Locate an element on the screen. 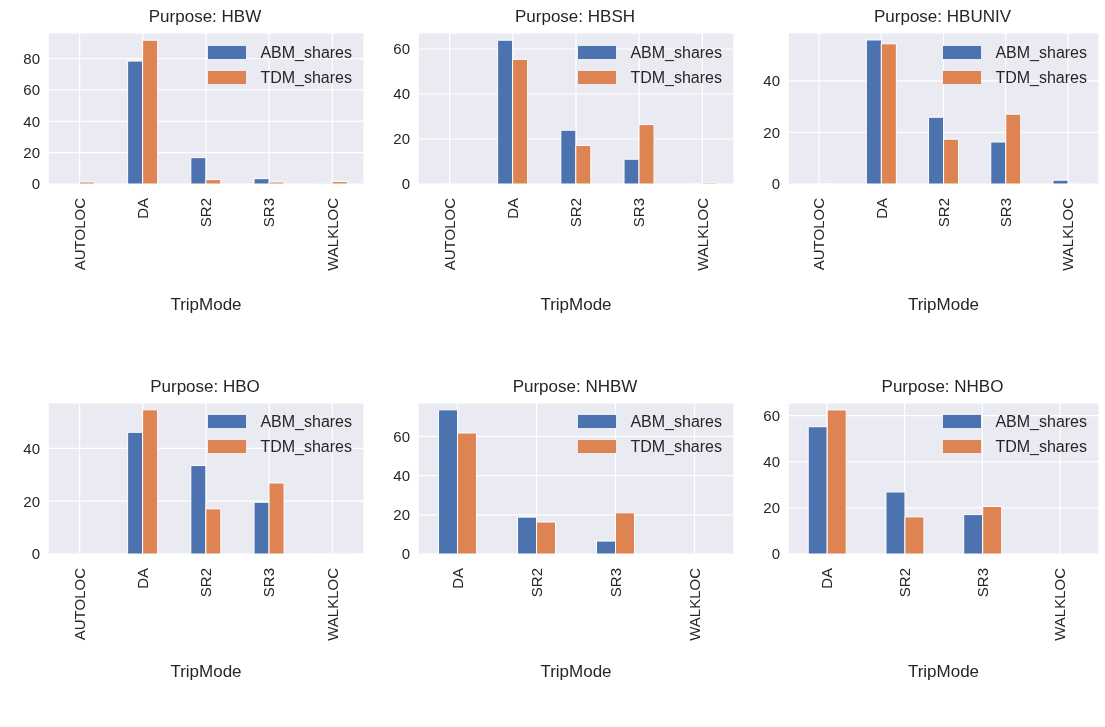 The image size is (1105, 727). chart-title: Purpose: HBW is located at coordinates (205, 17).